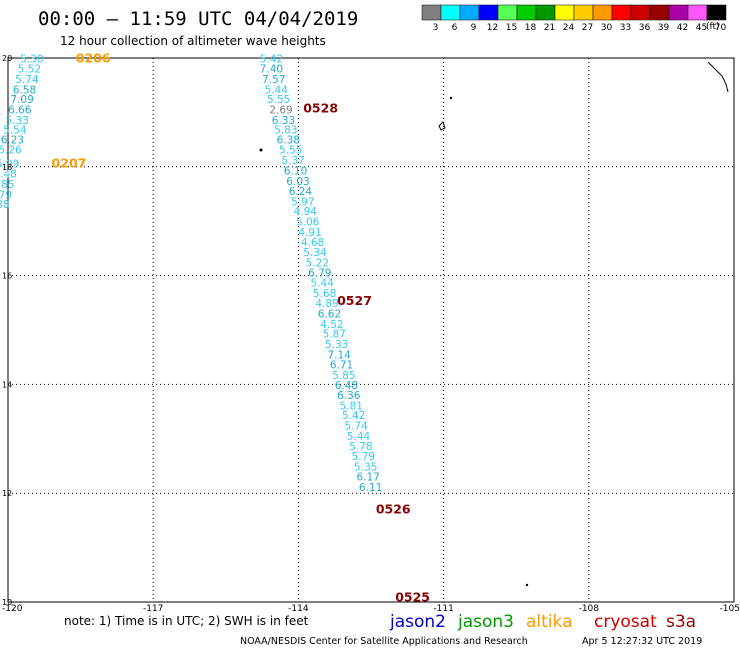 This screenshot has width=740, height=650. I want to click on swh-value-label: 4.68, so click(312, 243).